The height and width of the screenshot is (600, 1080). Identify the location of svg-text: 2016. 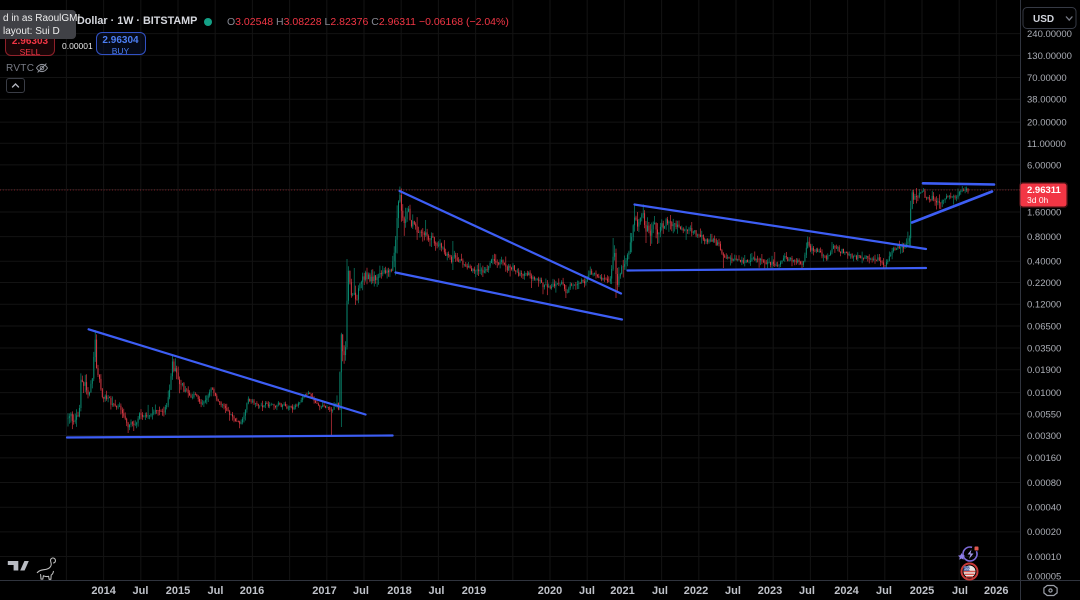
(252, 591).